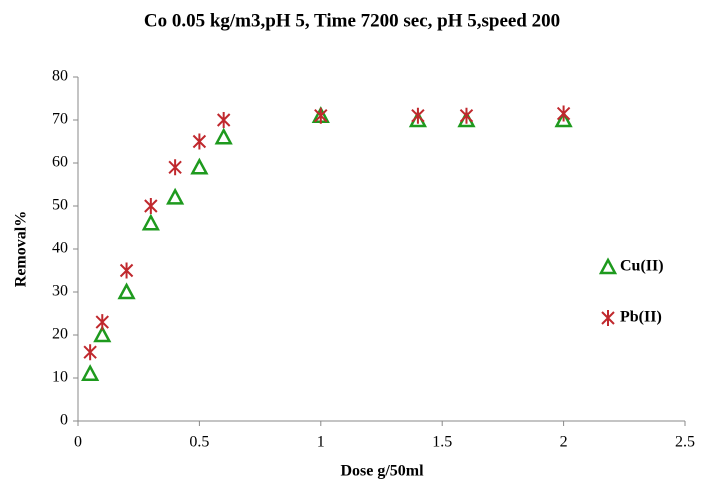  I want to click on y-tick-label: 80, so click(60, 76).